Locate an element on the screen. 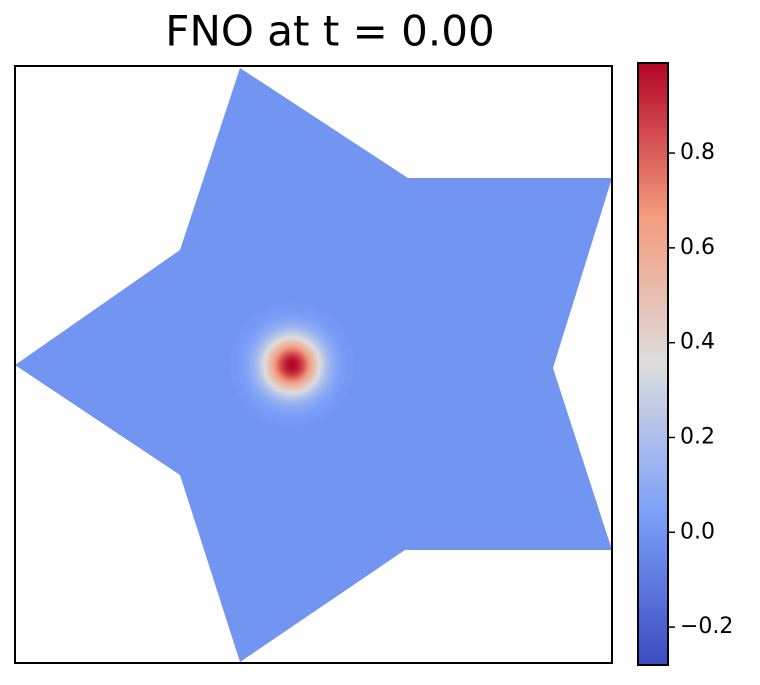  peak-field is located at coordinates (292, 365).